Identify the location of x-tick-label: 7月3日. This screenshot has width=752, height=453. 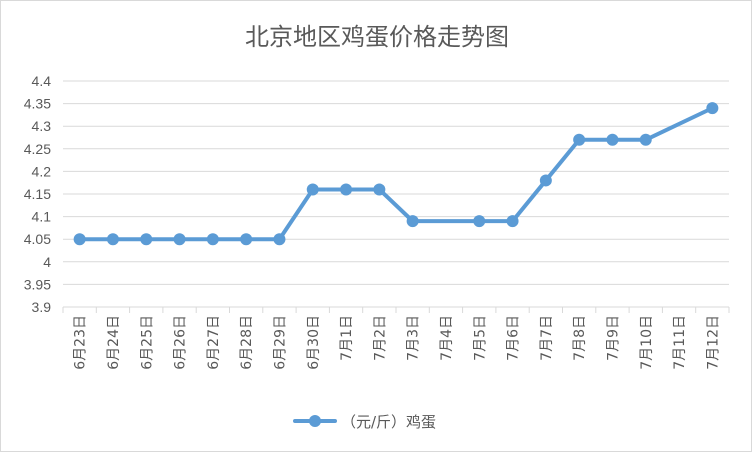
(414, 338).